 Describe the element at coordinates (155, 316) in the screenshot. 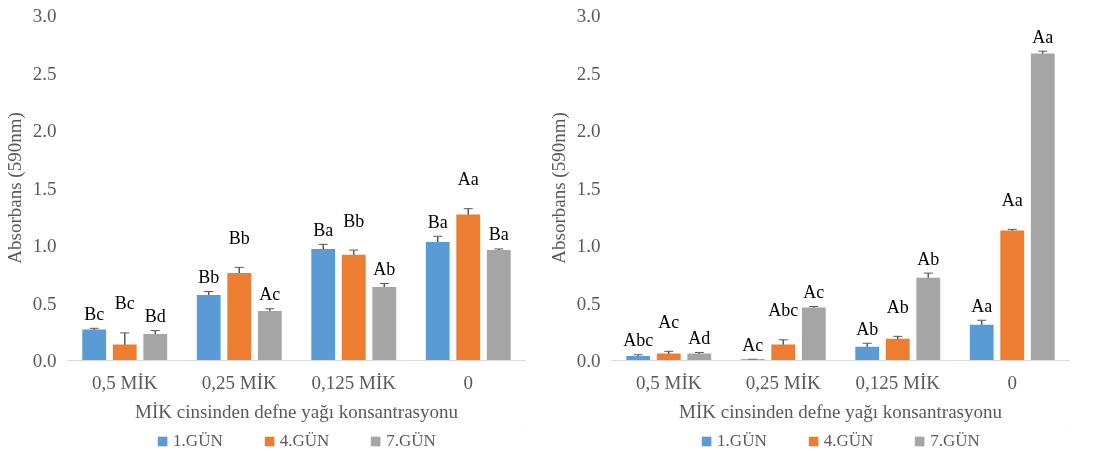

I see `data-label: Bd` at that location.